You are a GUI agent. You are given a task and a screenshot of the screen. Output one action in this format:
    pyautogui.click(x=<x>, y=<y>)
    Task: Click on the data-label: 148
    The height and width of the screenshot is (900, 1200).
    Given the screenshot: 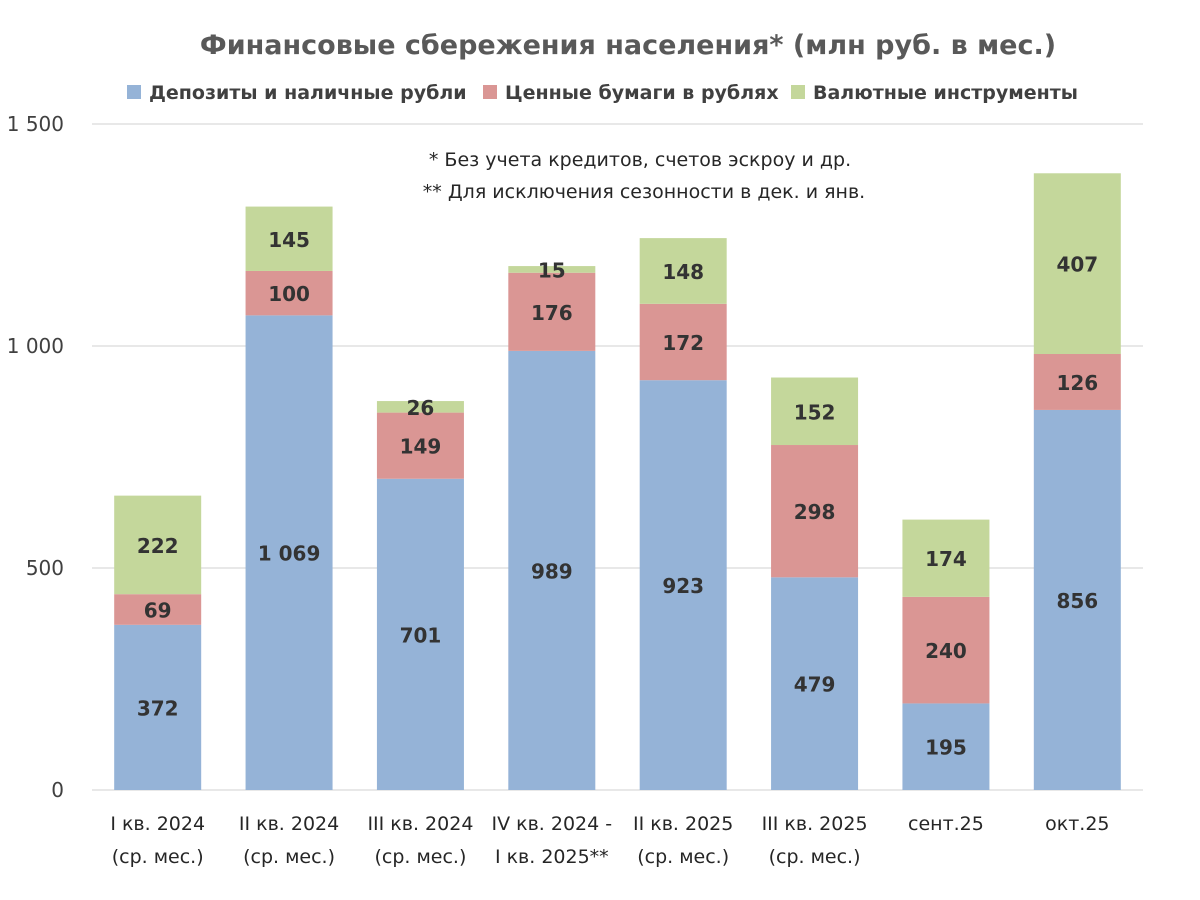 What is the action you would take?
    pyautogui.click(x=683, y=272)
    